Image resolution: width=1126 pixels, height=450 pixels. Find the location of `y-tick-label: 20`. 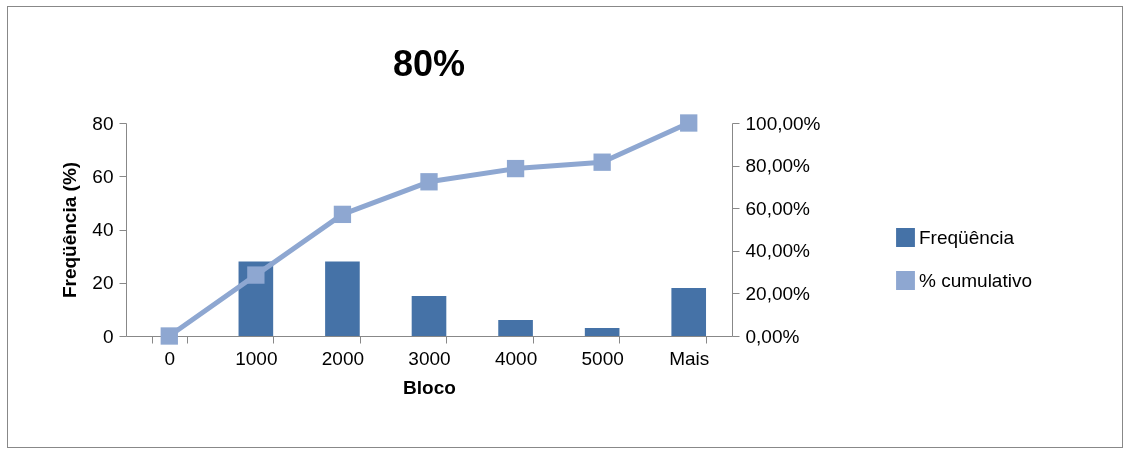

y-tick-label: 20 is located at coordinates (103, 283).